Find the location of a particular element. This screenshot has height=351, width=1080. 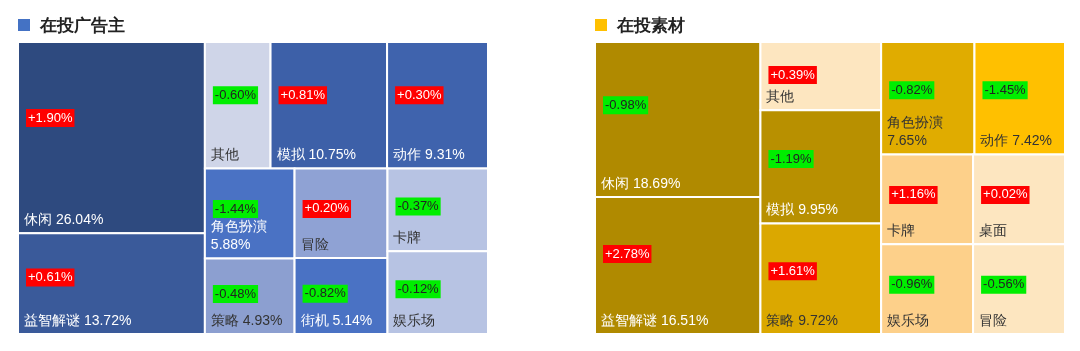

data-label: 9.95% is located at coordinates (818, 209).